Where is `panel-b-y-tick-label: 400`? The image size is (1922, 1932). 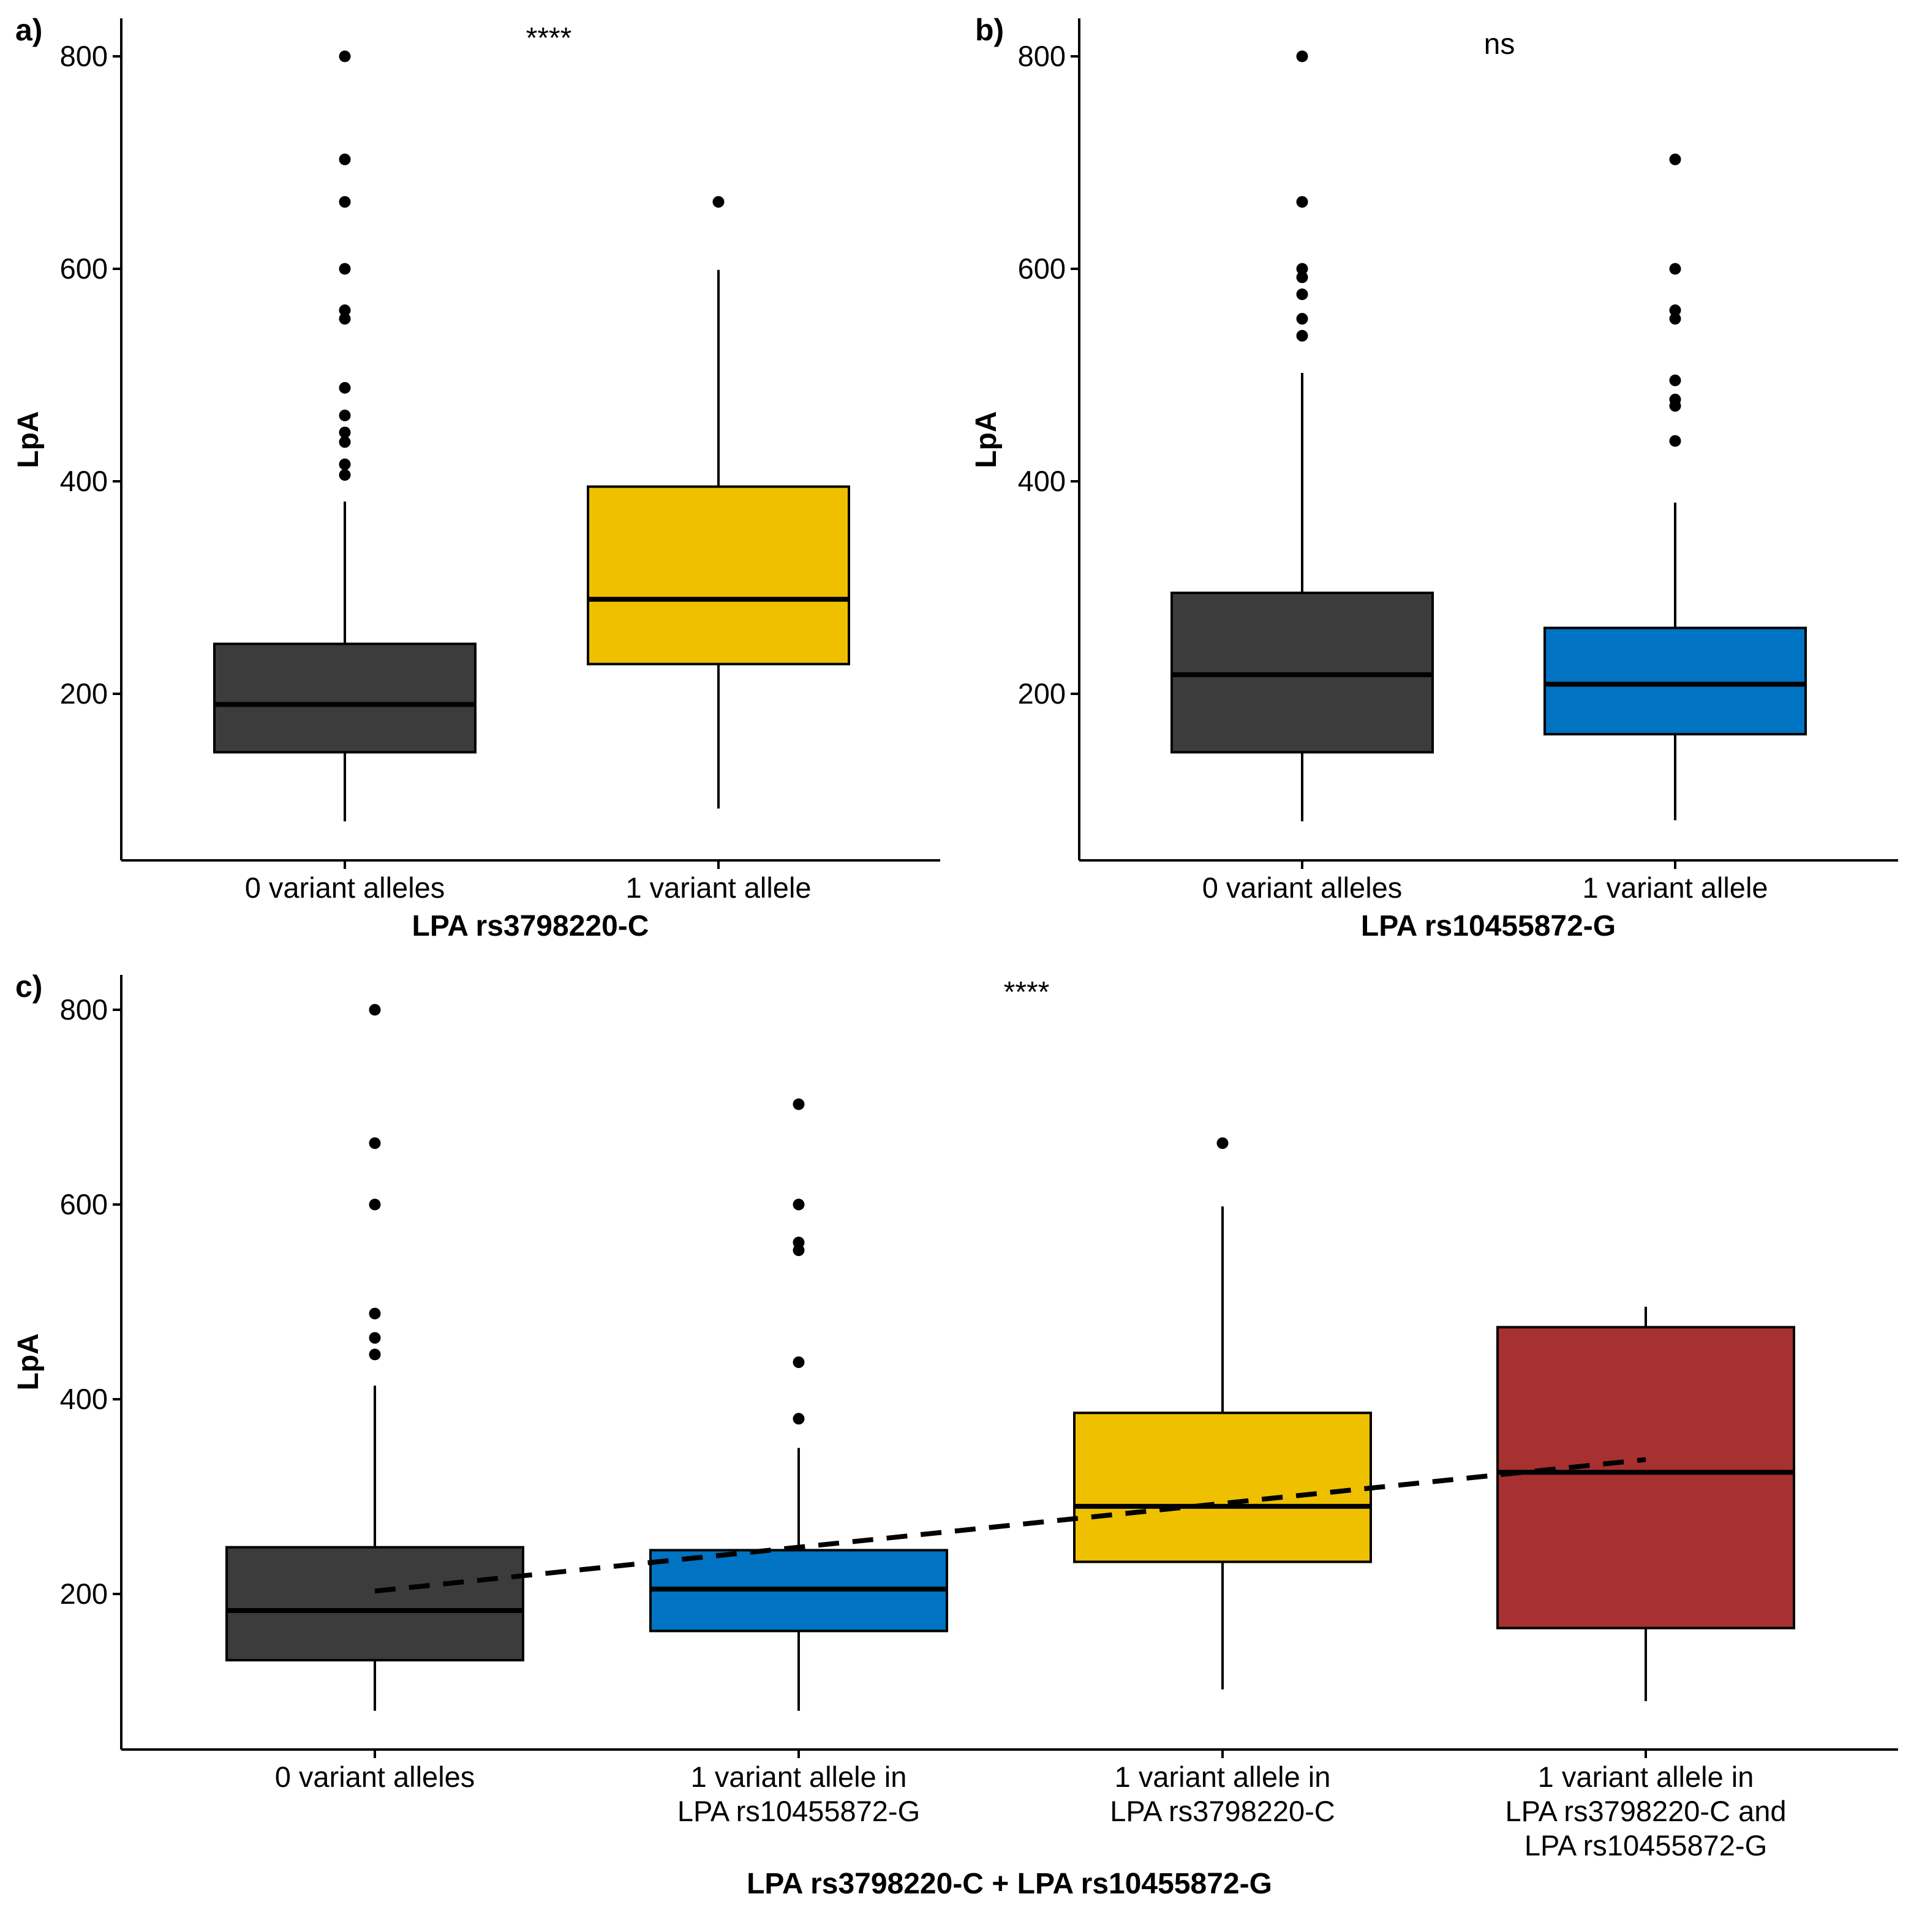
panel-b-y-tick-label: 400 is located at coordinates (1042, 481).